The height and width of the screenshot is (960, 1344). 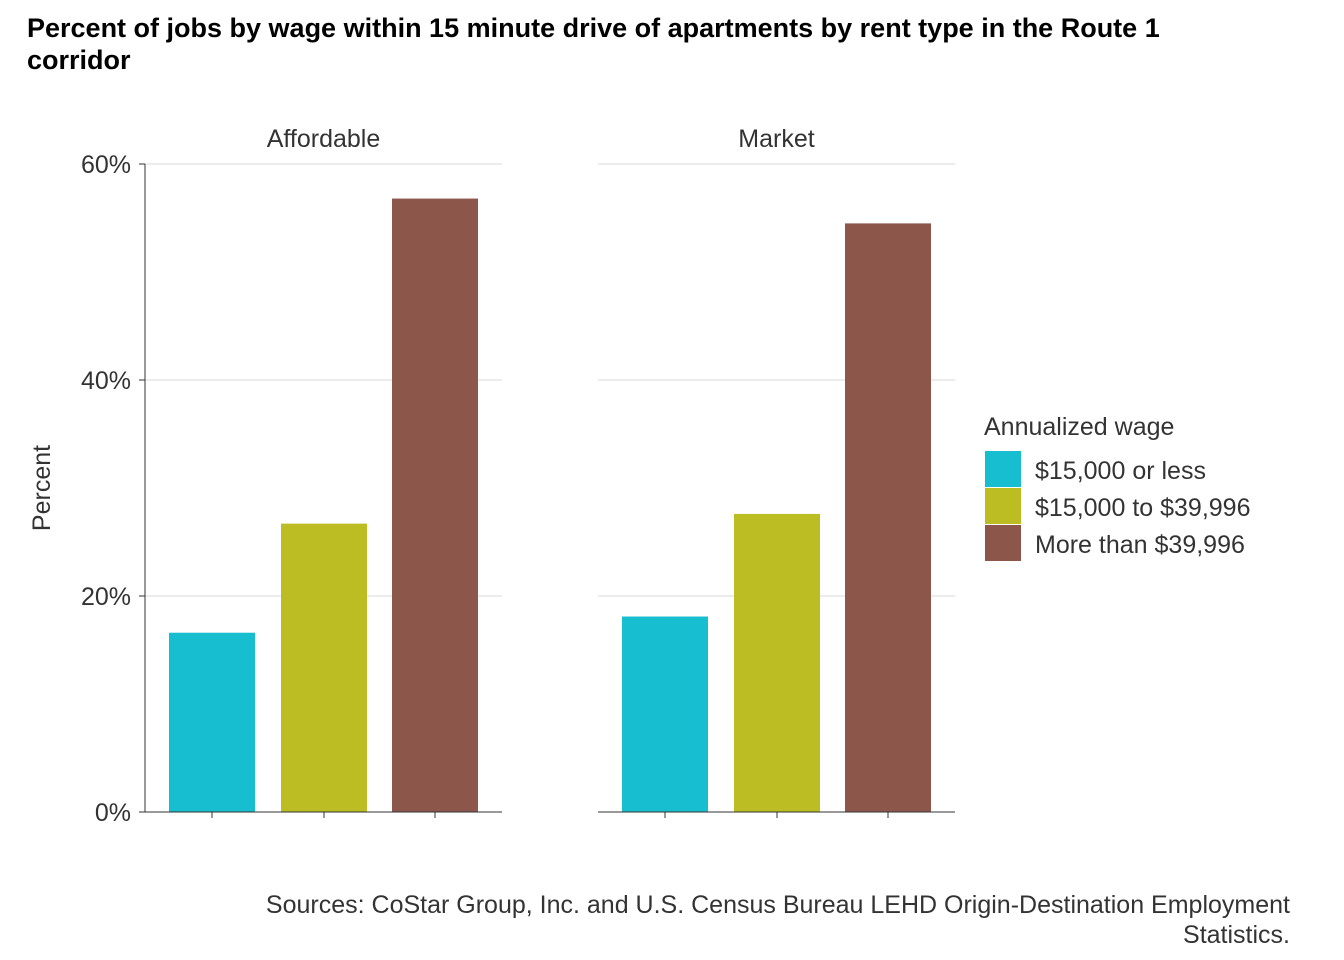 I want to click on y-tick-label: 0%, so click(x=113, y=813).